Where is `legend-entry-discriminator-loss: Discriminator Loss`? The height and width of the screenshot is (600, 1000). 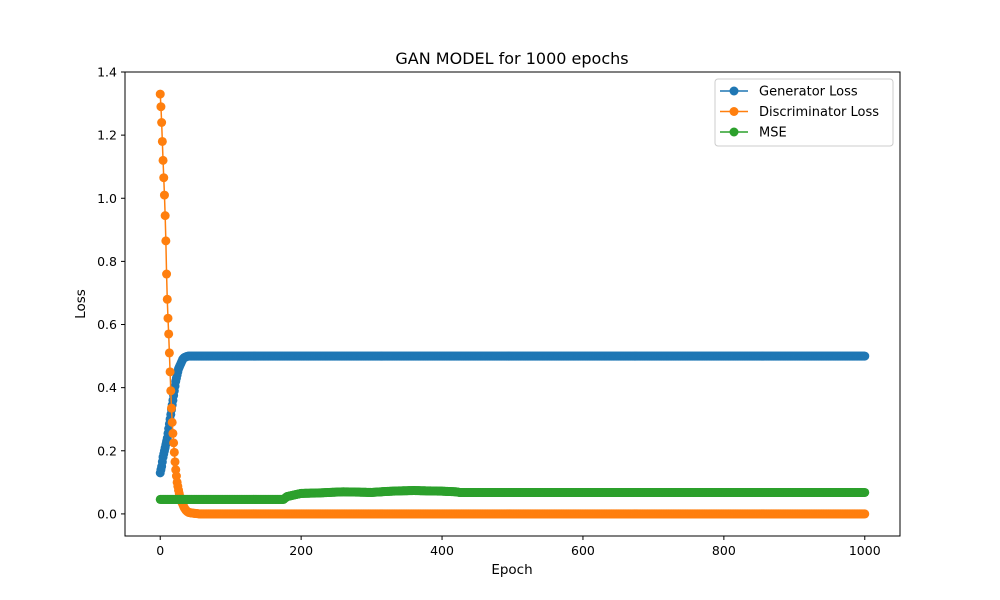 legend-entry-discriminator-loss: Discriminator Loss is located at coordinates (799, 112).